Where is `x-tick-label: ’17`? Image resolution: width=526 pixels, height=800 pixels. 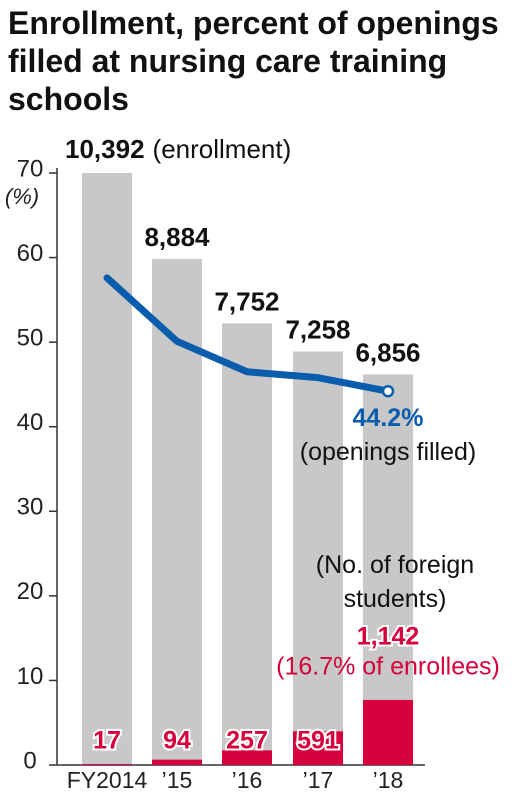
x-tick-label: ’17 is located at coordinates (318, 780).